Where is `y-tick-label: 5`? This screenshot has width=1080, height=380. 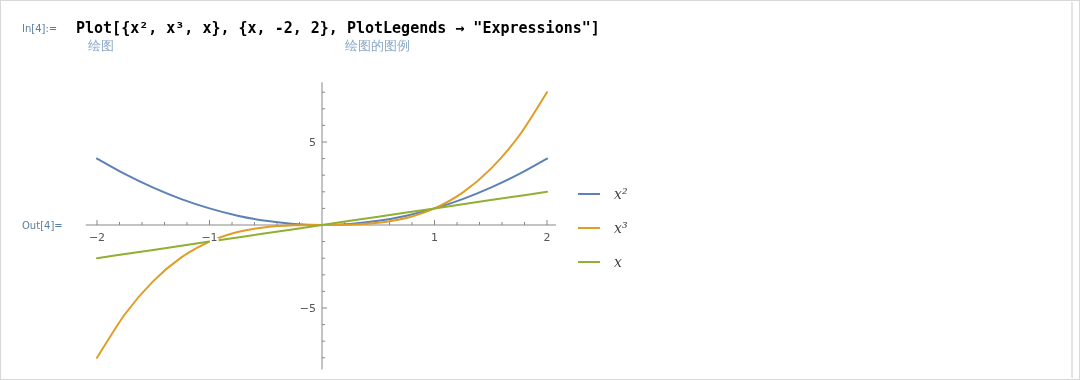 y-tick-label: 5 is located at coordinates (312, 142).